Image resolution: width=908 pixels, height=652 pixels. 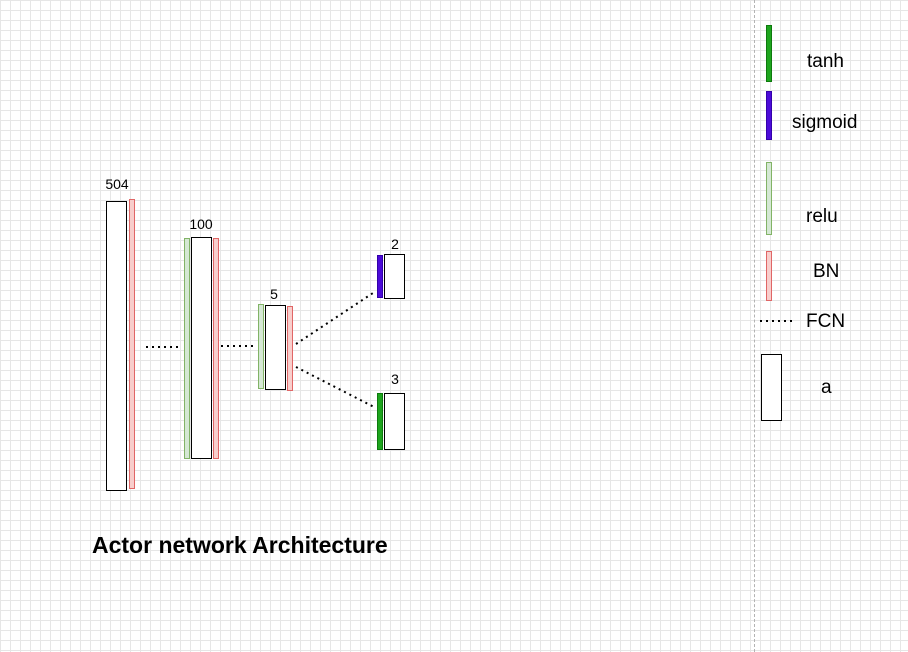 I want to click on layer-5-block, so click(x=275, y=347).